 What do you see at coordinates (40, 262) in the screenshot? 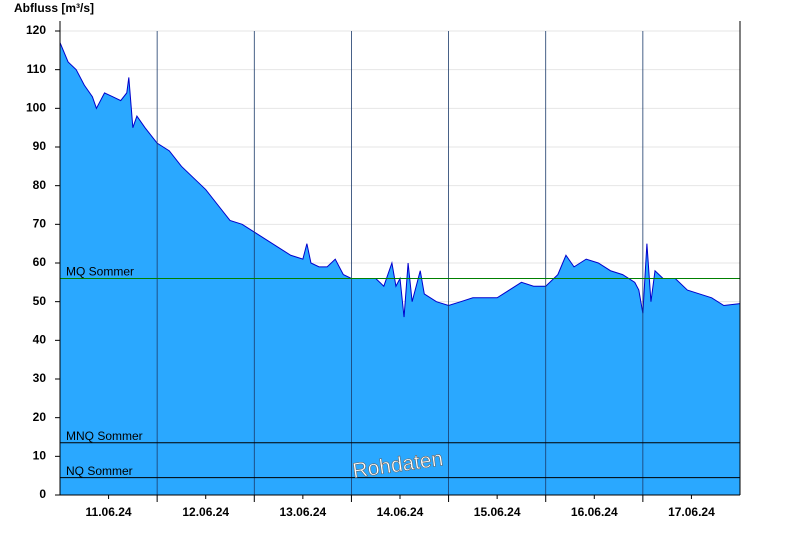
I see `y-tick-label: 60` at bounding box center [40, 262].